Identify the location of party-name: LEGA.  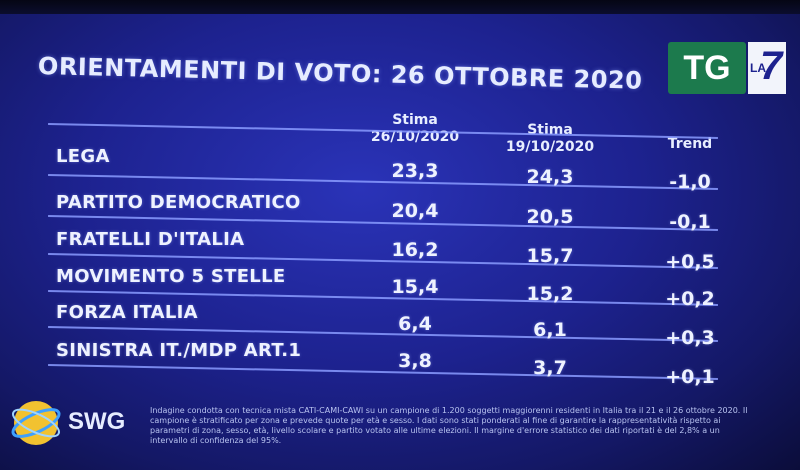
(83, 156).